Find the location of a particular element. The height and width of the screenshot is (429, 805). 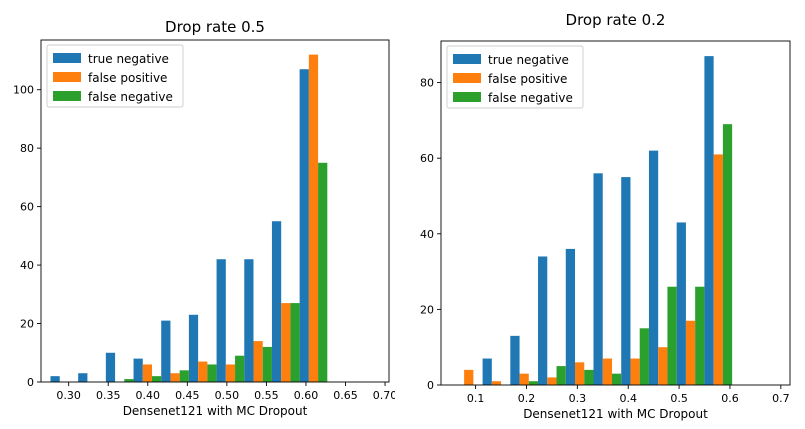

x-tick-label: 0.45 is located at coordinates (187, 395).